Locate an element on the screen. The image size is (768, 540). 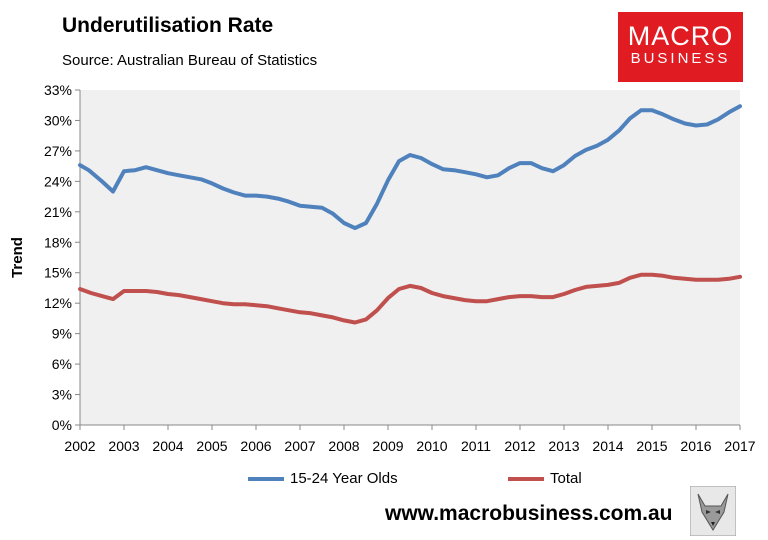
x-tick-label: 2015 is located at coordinates (651, 446).